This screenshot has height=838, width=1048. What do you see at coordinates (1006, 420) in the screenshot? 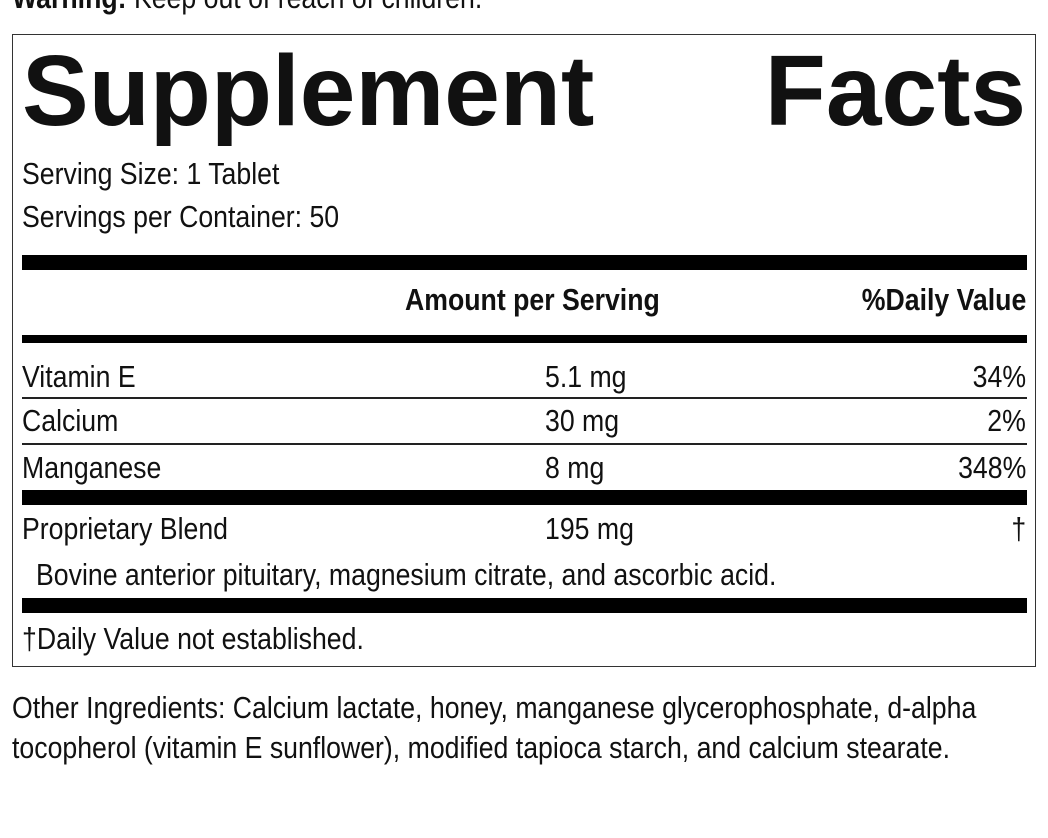
I see `daily-value: 2%` at bounding box center [1006, 420].